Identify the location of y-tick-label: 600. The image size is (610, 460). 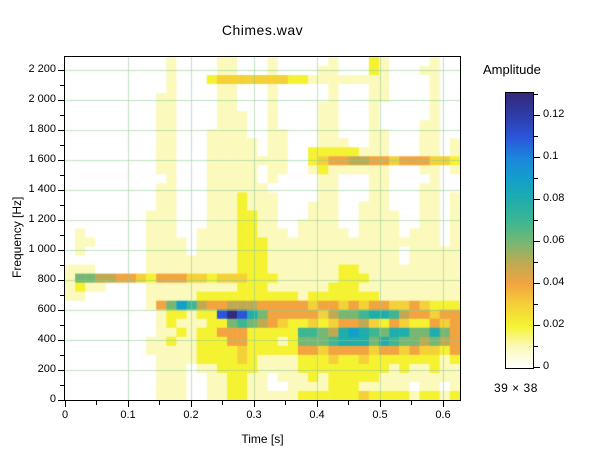
(46, 309).